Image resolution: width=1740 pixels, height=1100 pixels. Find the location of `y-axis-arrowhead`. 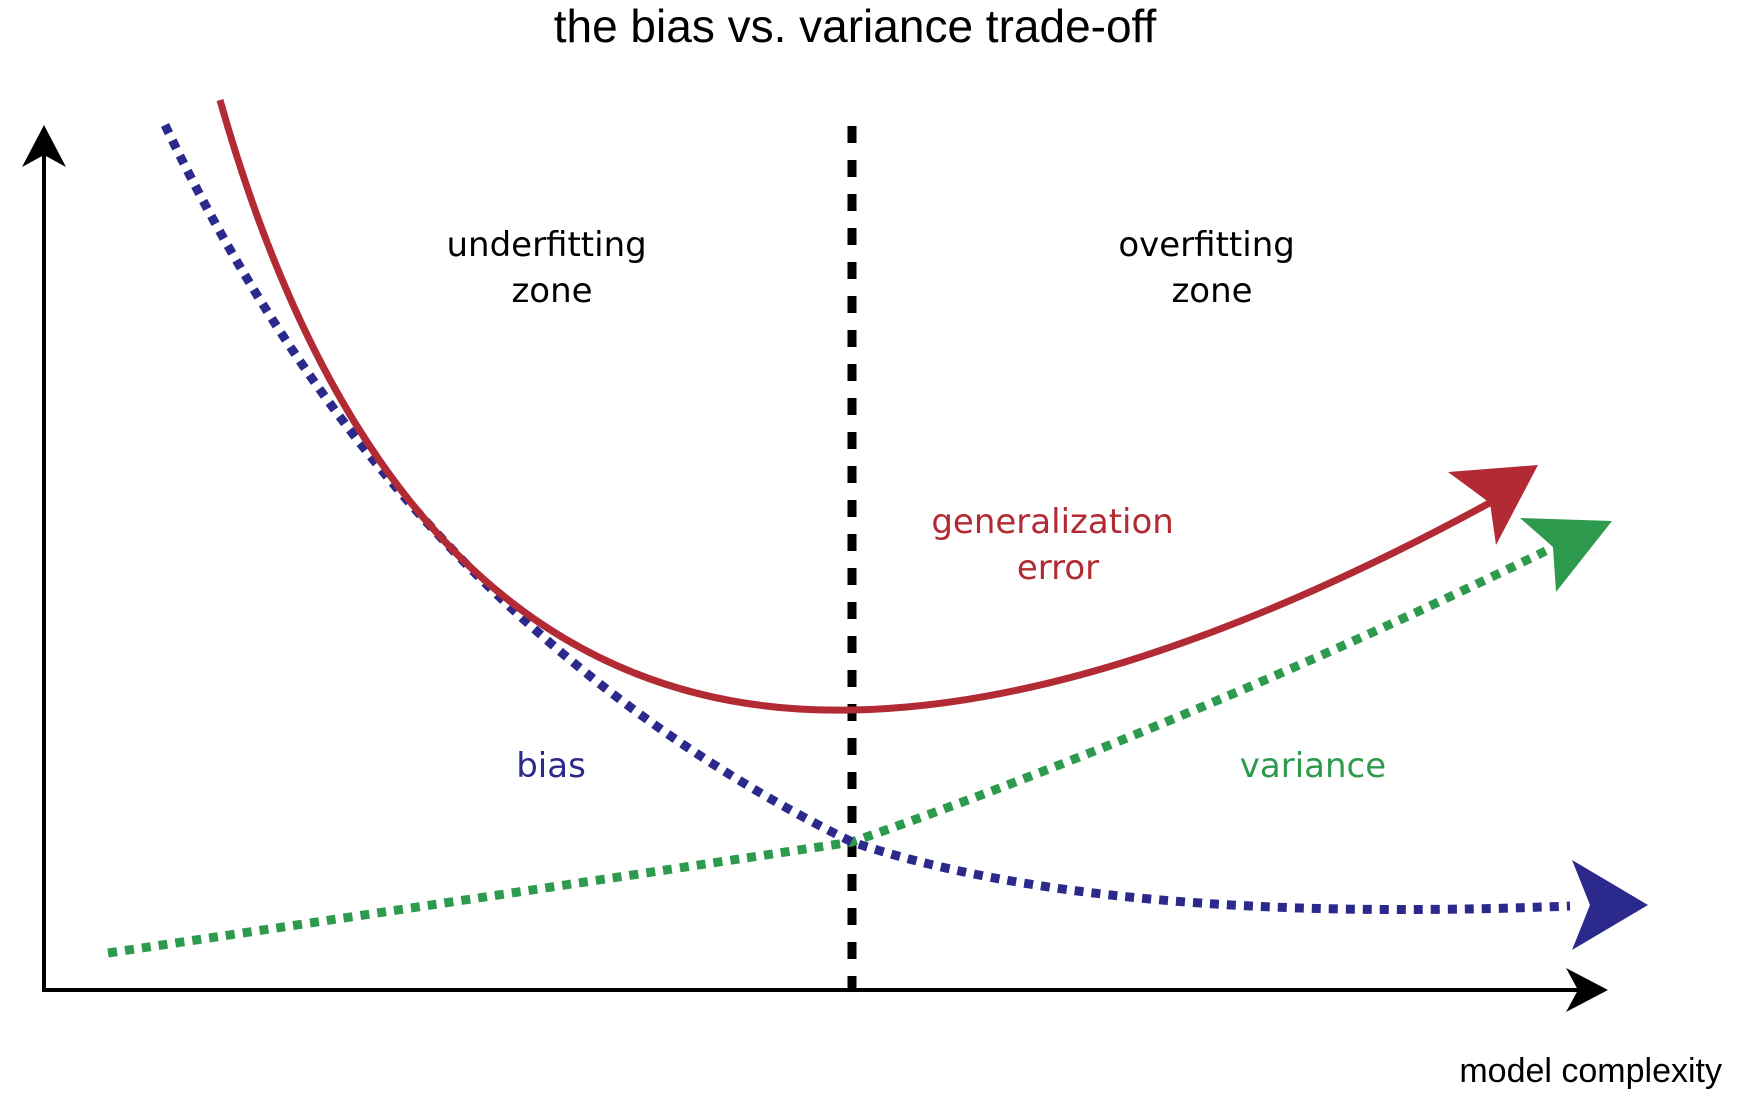

y-axis-arrowhead is located at coordinates (44, 146).